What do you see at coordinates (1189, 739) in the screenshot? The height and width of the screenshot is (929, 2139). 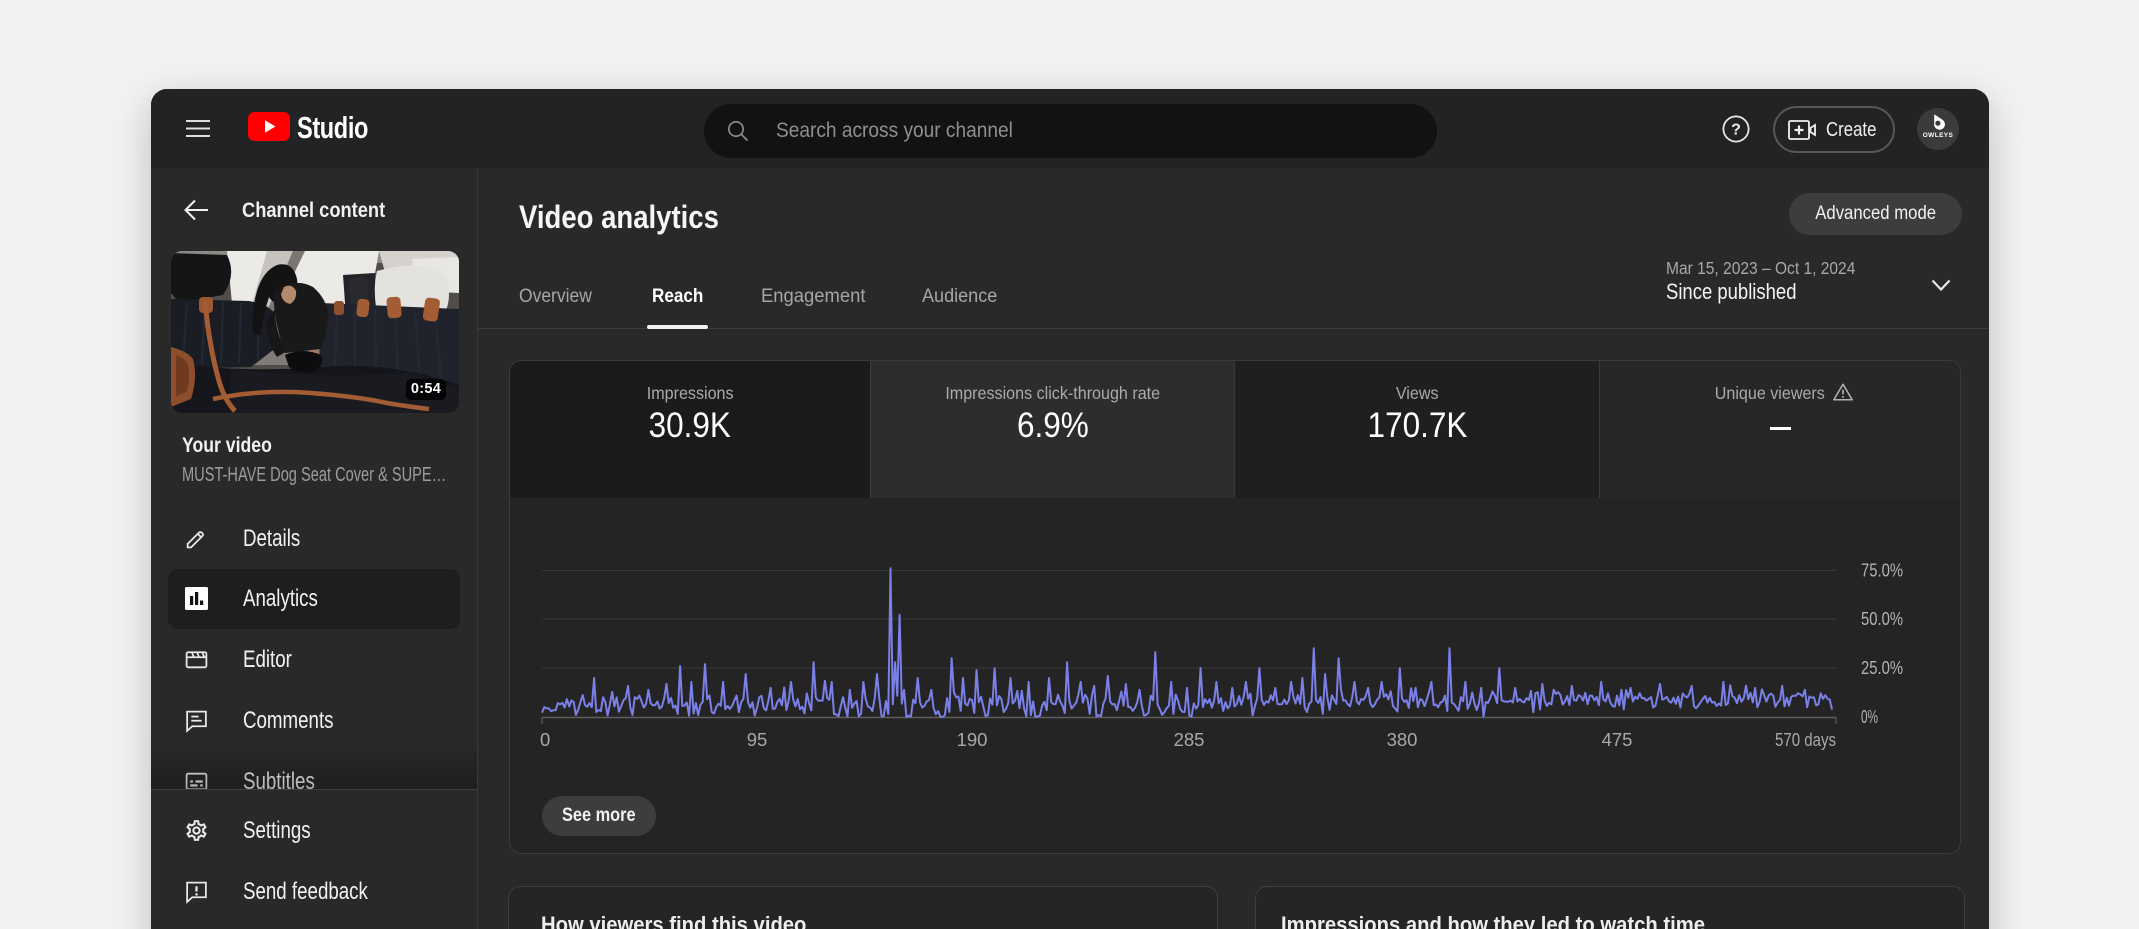 I see `svg-text: 285` at bounding box center [1189, 739].